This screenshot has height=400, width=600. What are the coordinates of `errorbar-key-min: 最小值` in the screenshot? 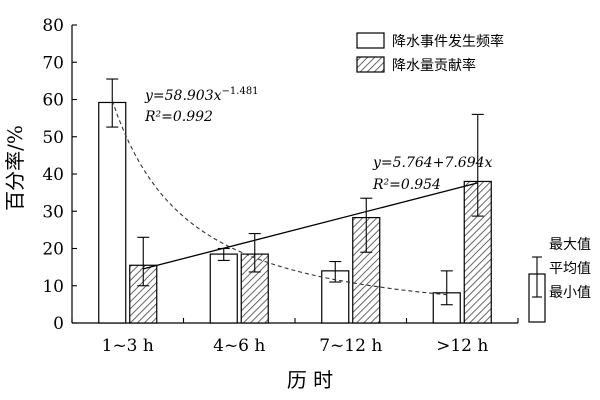 It's located at (570, 293).